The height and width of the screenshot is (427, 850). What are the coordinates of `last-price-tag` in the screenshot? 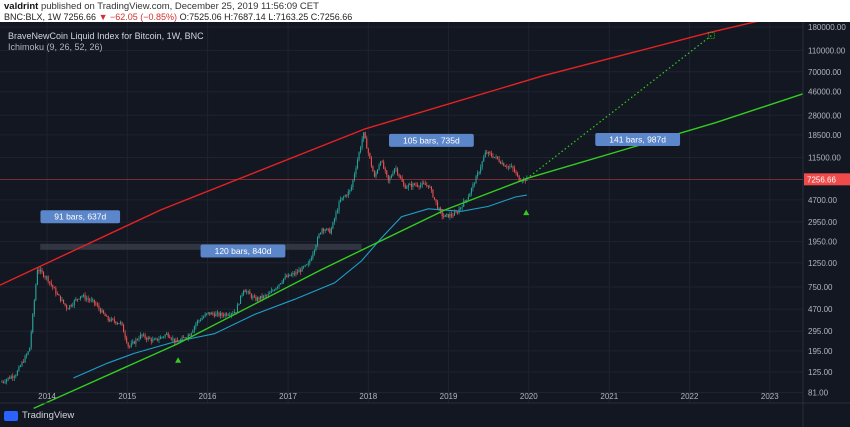 It's located at (827, 179).